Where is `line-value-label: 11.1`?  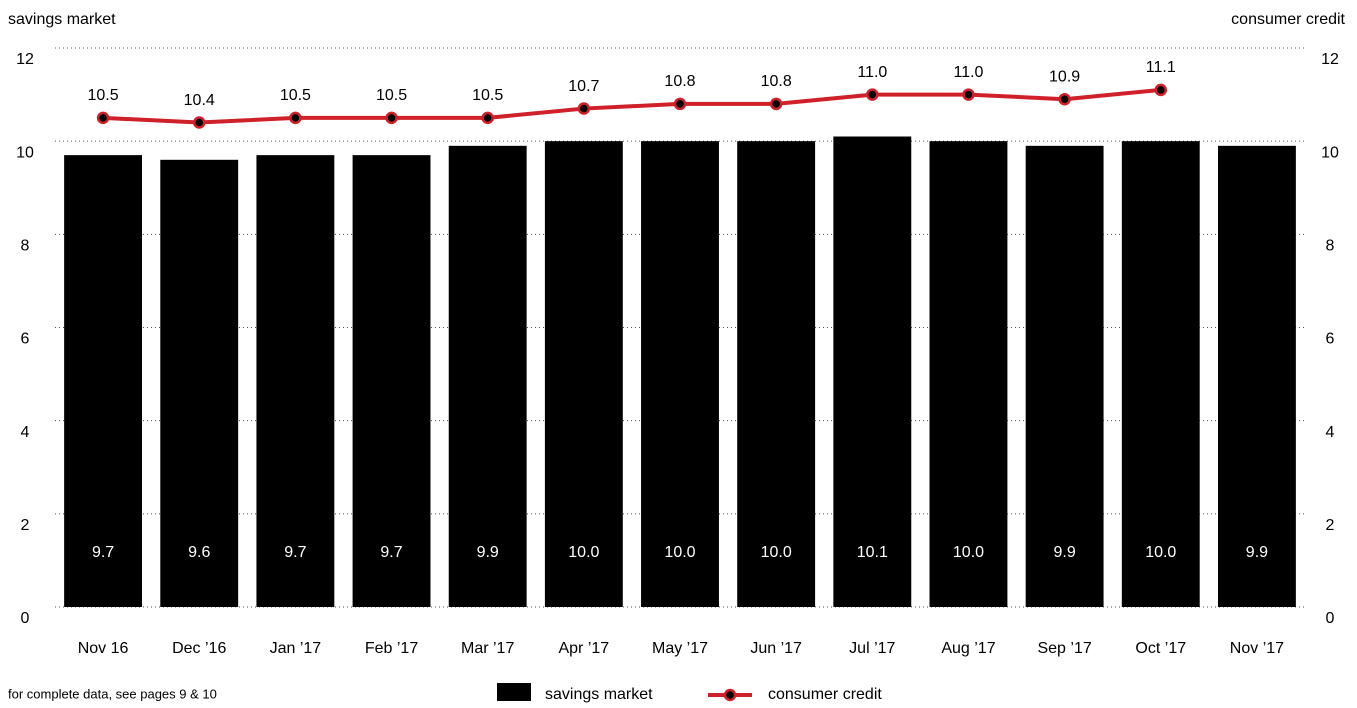
line-value-label: 11.1 is located at coordinates (1161, 67).